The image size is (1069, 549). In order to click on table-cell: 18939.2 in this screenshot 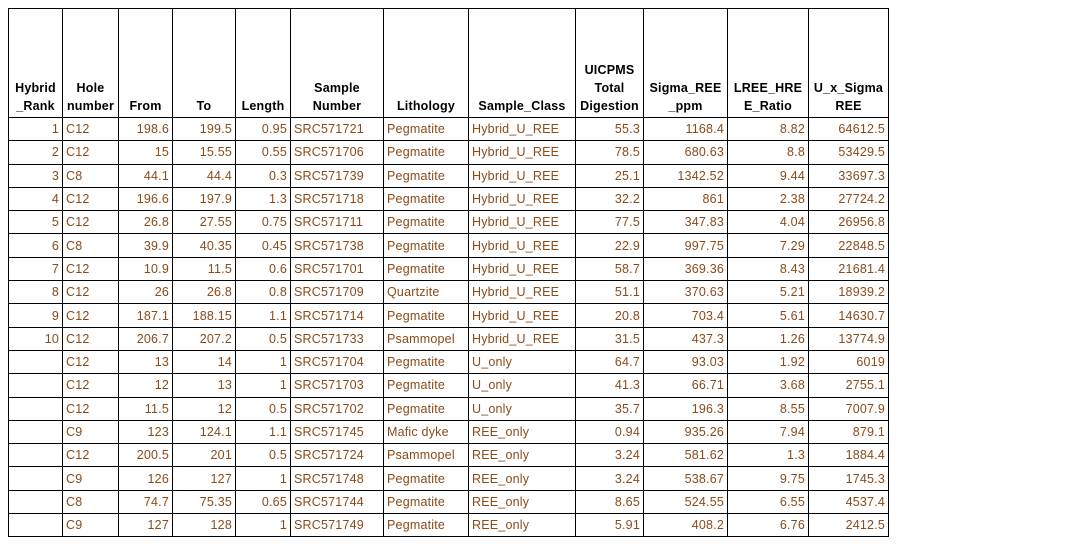, I will do `click(848, 292)`.